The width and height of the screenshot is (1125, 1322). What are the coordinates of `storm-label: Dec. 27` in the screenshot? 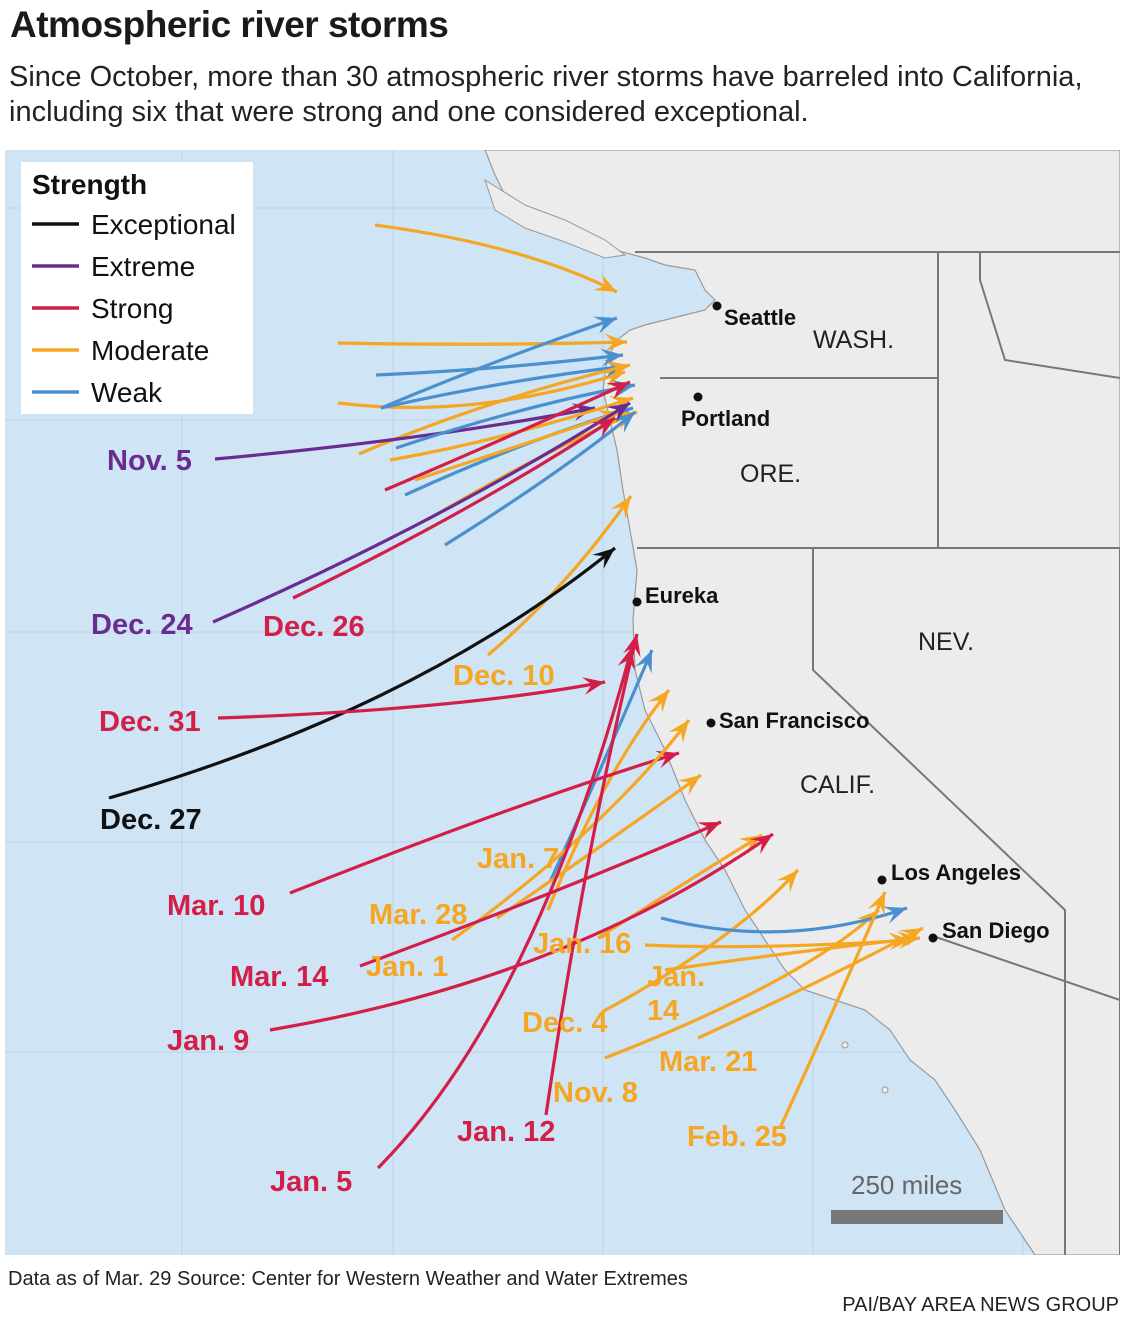 It's located at (151, 820).